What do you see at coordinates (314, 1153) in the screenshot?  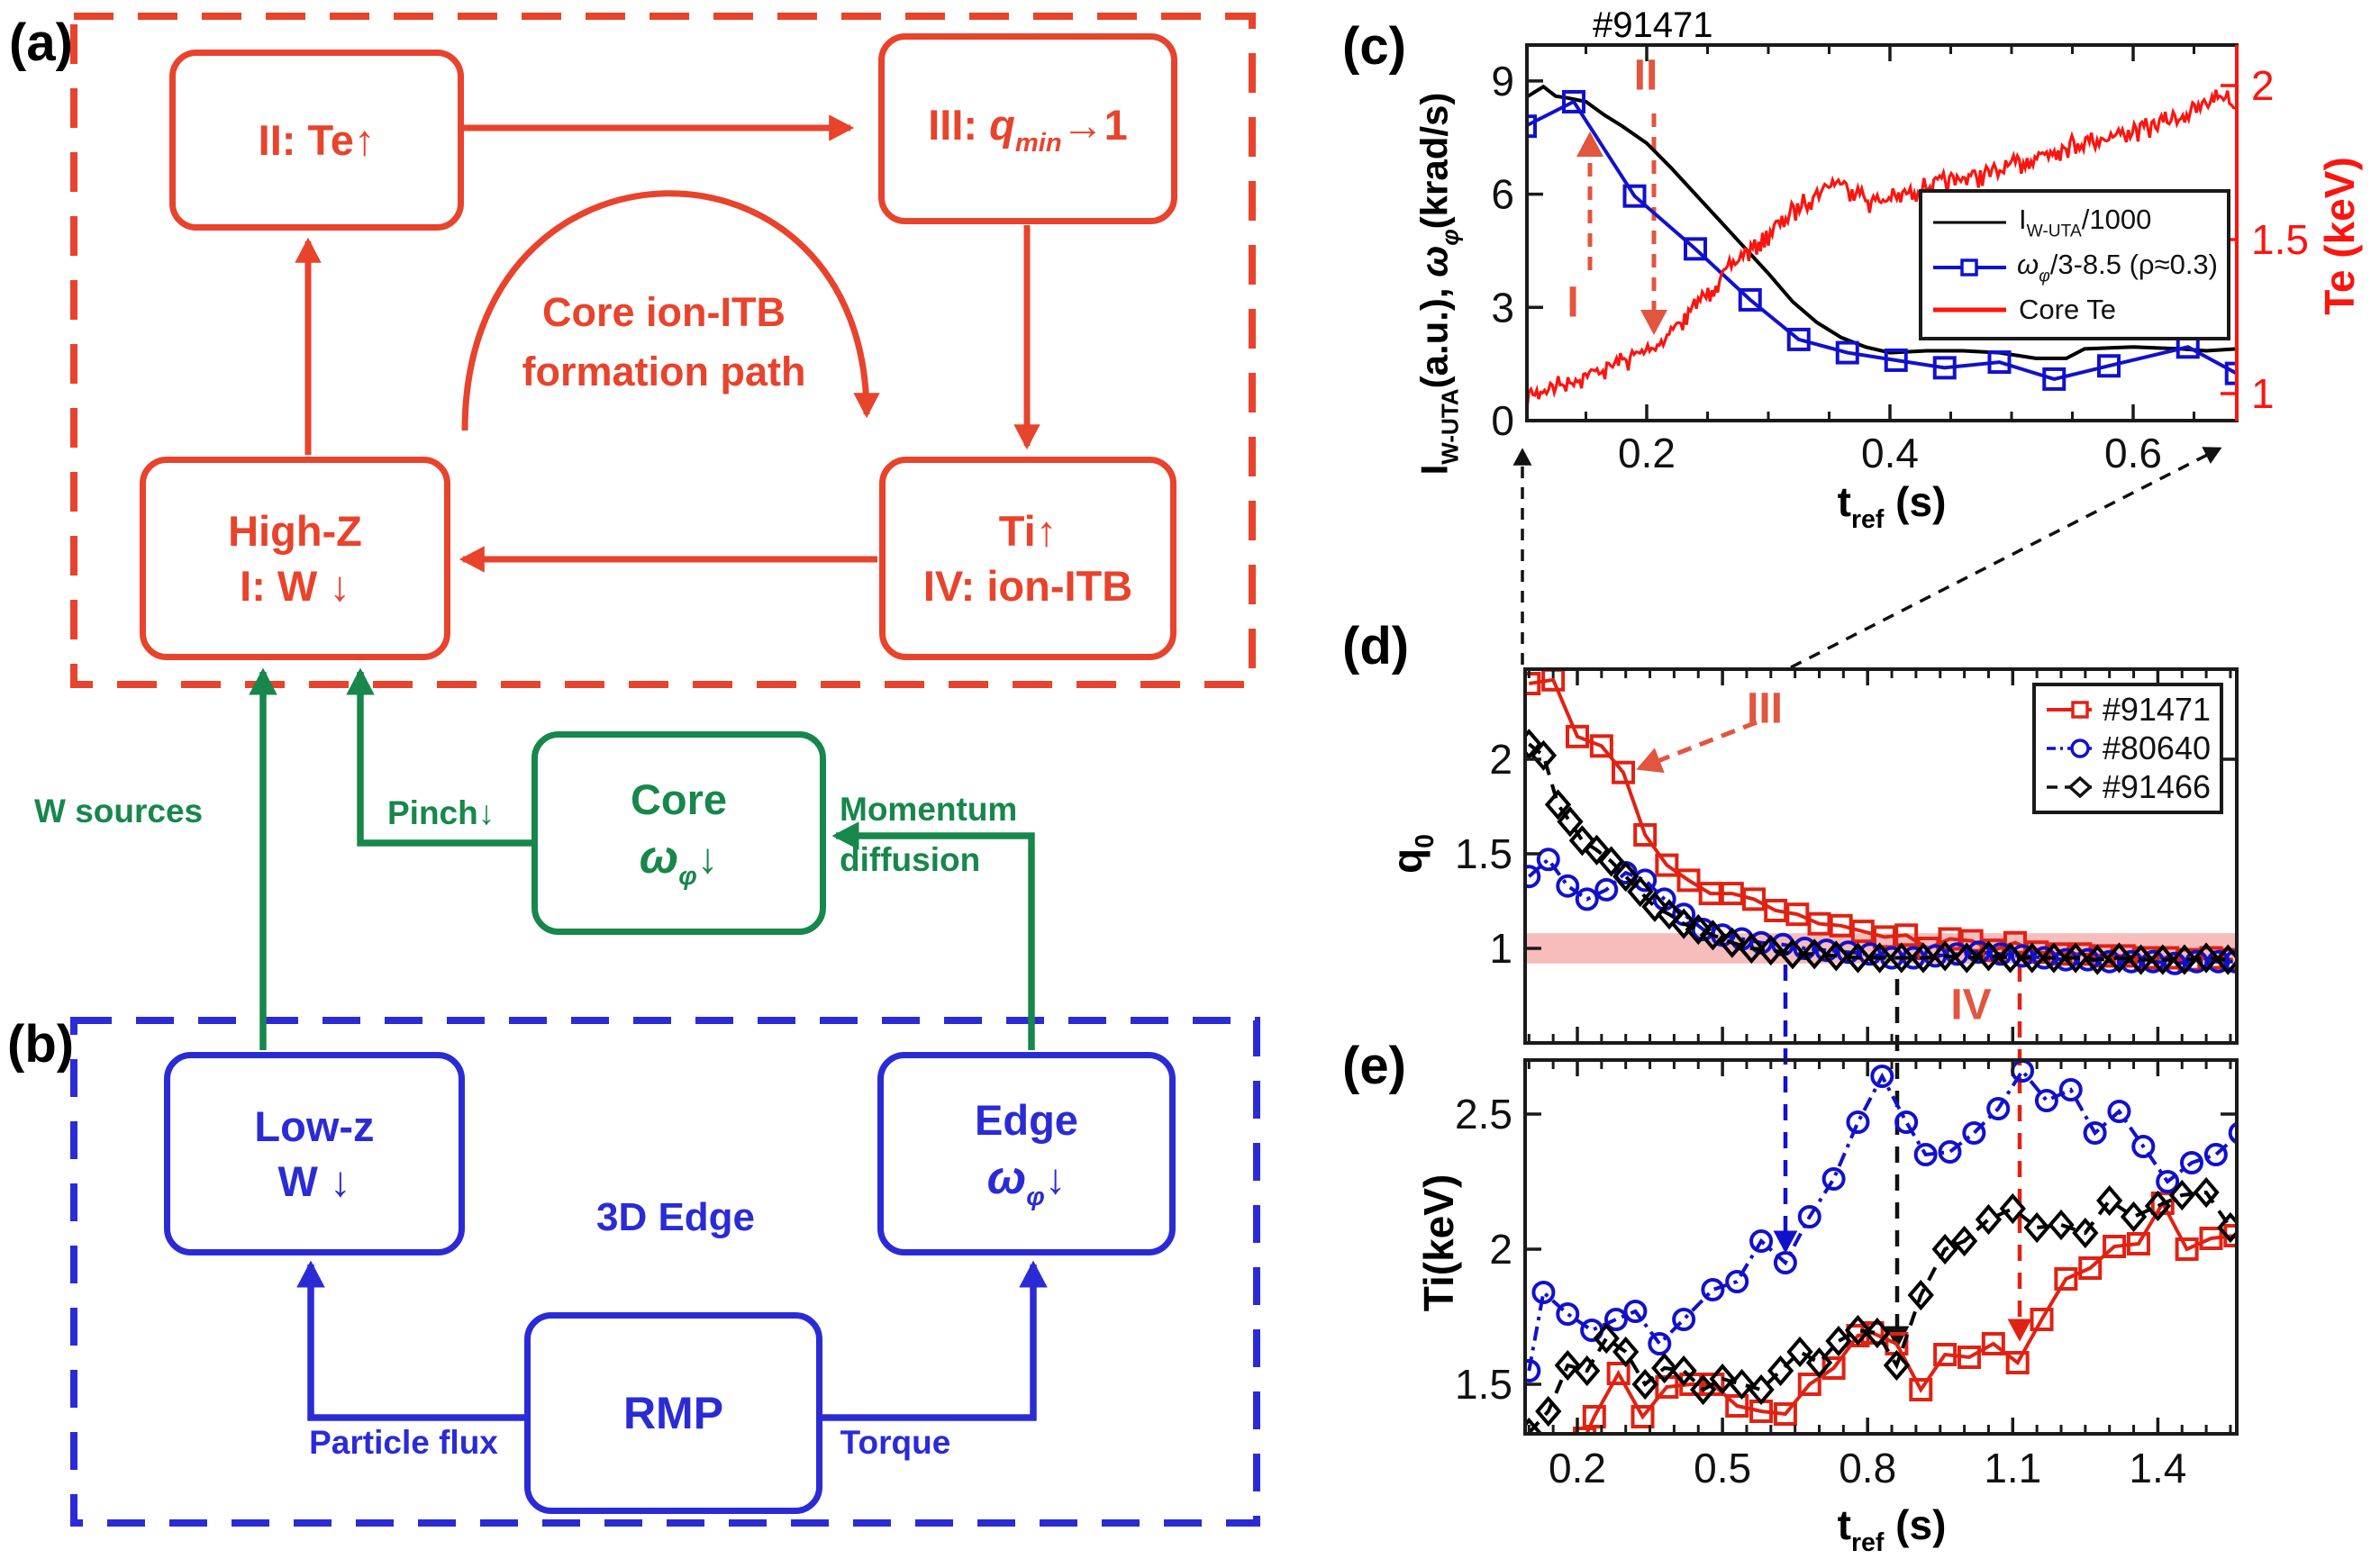 I see `box-lowz: Low-z W ↓` at bounding box center [314, 1153].